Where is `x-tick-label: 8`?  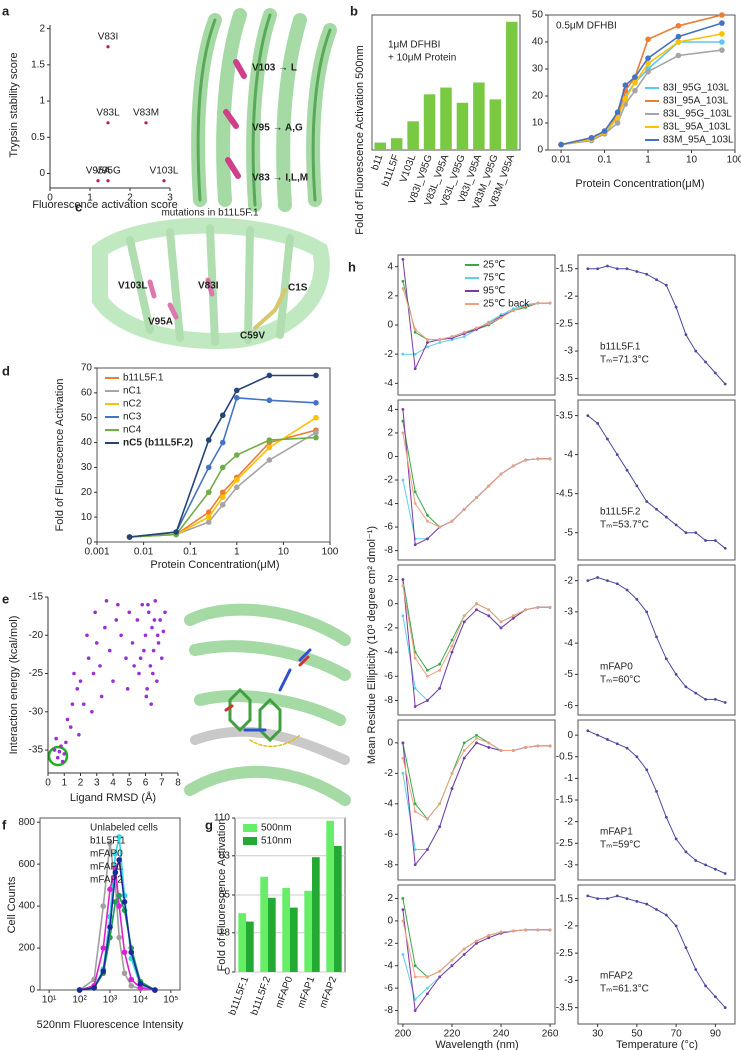
x-tick-label: 8 is located at coordinates (178, 783).